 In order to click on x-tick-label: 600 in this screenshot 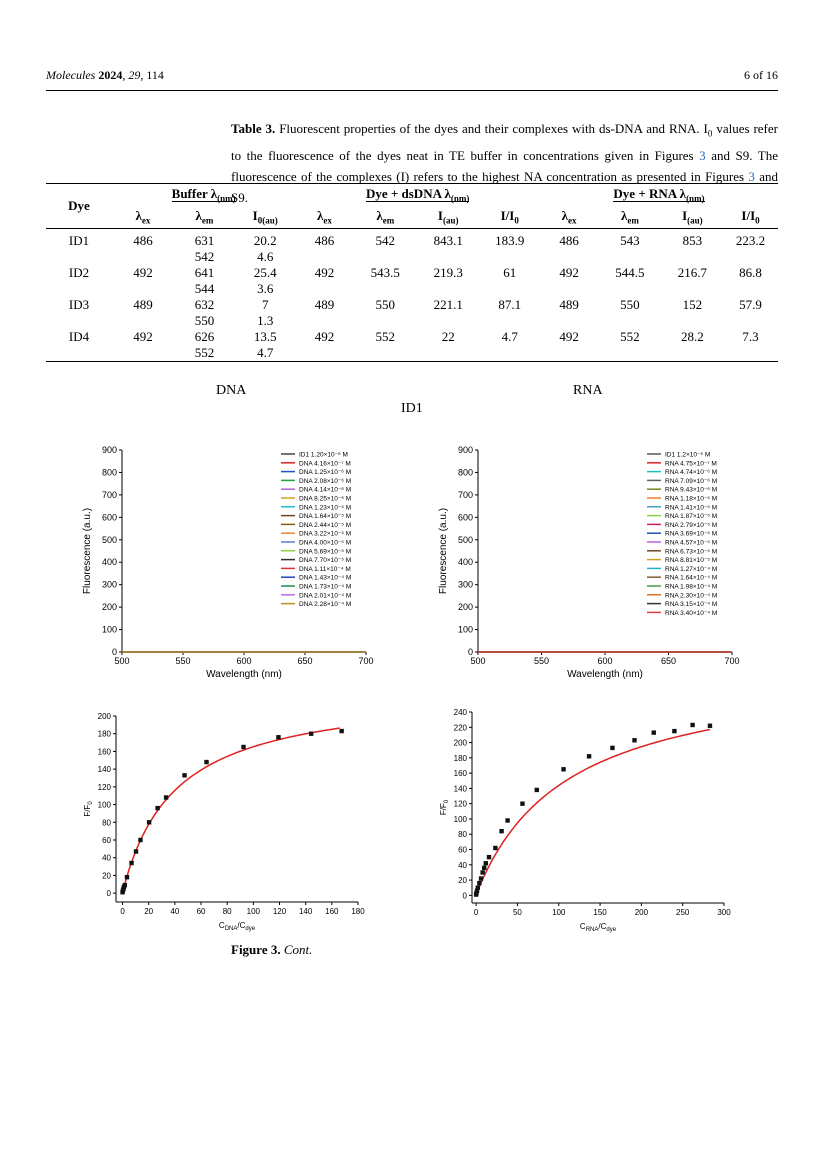, I will do `click(604, 661)`.